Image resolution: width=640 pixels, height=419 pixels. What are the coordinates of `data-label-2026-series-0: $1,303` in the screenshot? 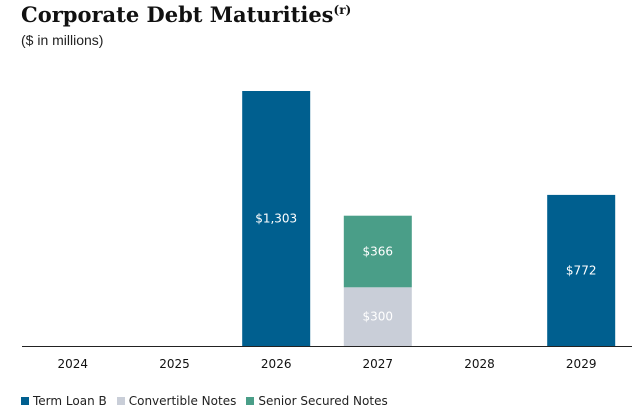 It's located at (276, 219).